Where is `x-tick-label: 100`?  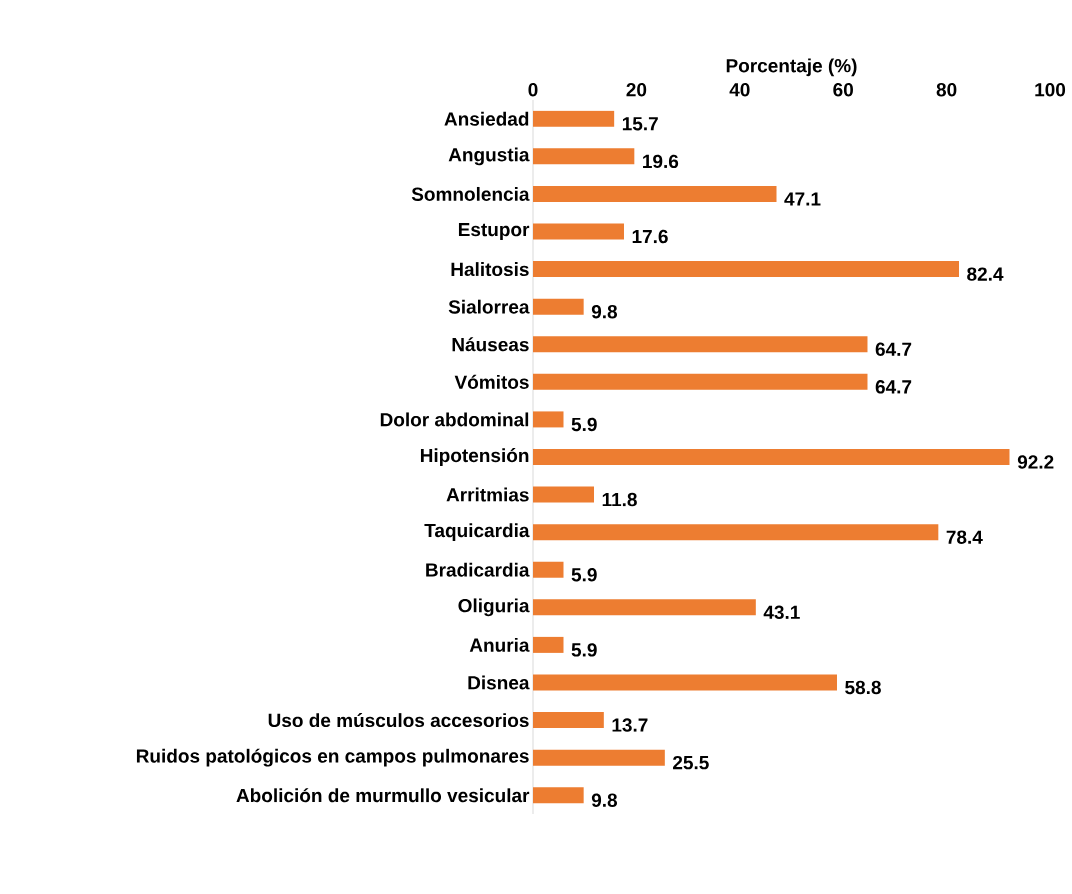 x-tick-label: 100 is located at coordinates (1050, 90).